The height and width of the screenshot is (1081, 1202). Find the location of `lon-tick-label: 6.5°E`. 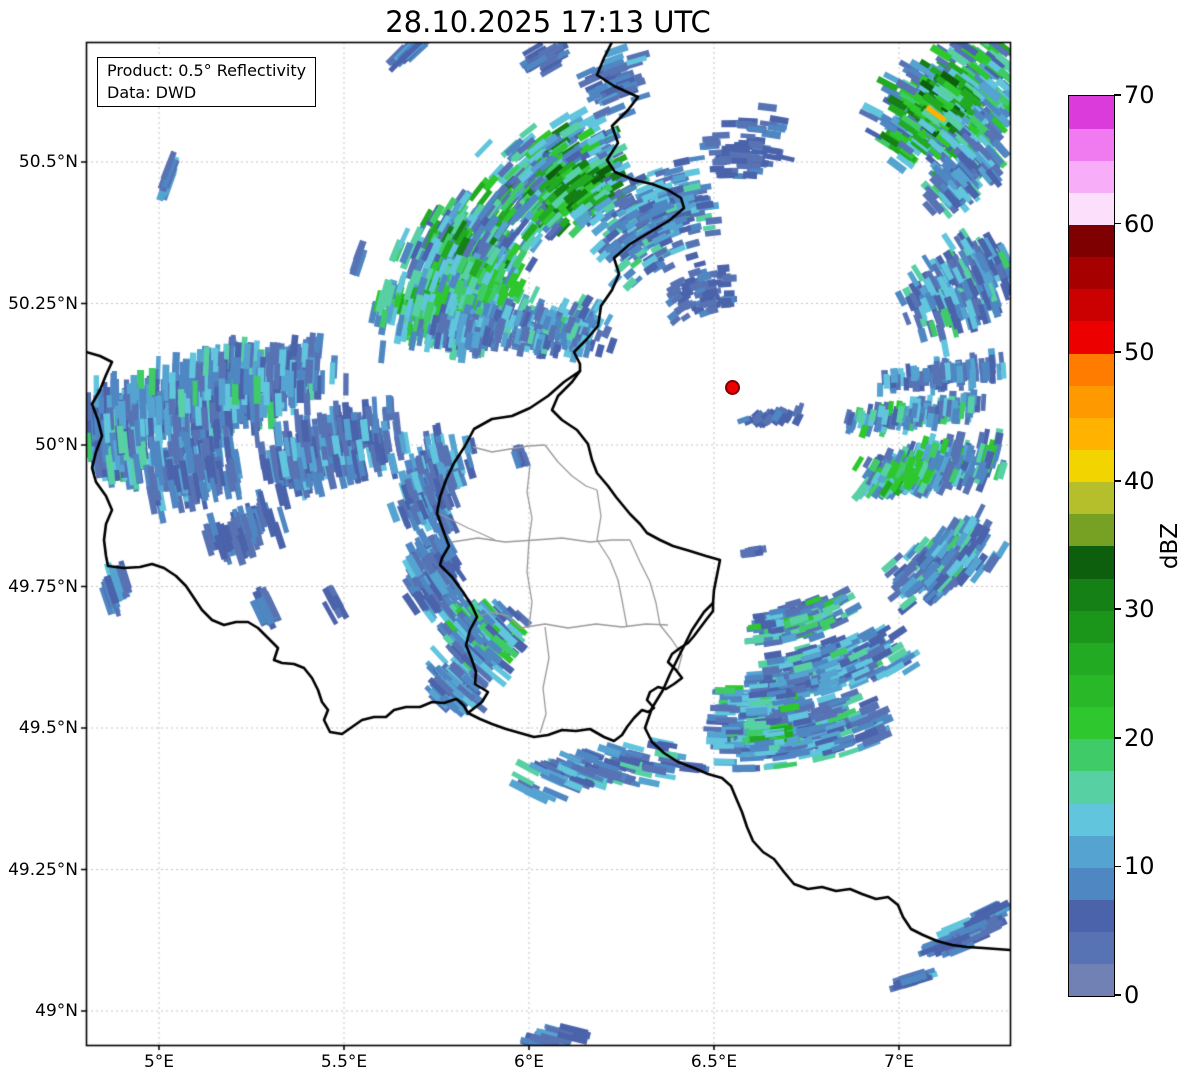

lon-tick-label: 6.5°E is located at coordinates (714, 1062).